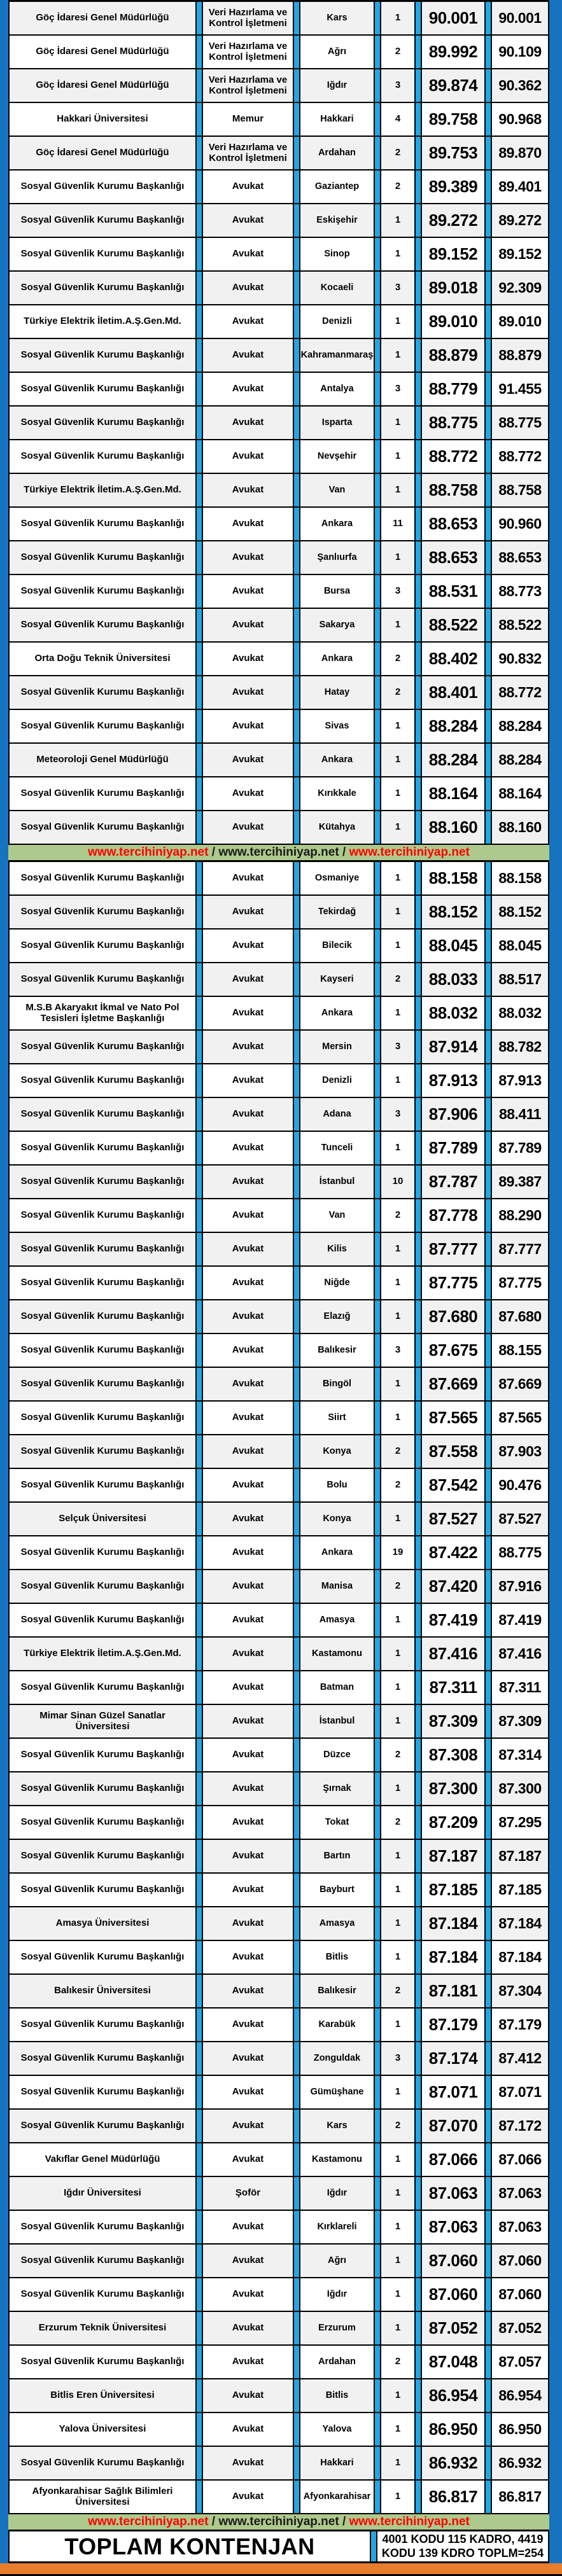  What do you see at coordinates (103, 760) in the screenshot?
I see `institution-cell: Meteoroloji Genel Müdürlüğü` at bounding box center [103, 760].